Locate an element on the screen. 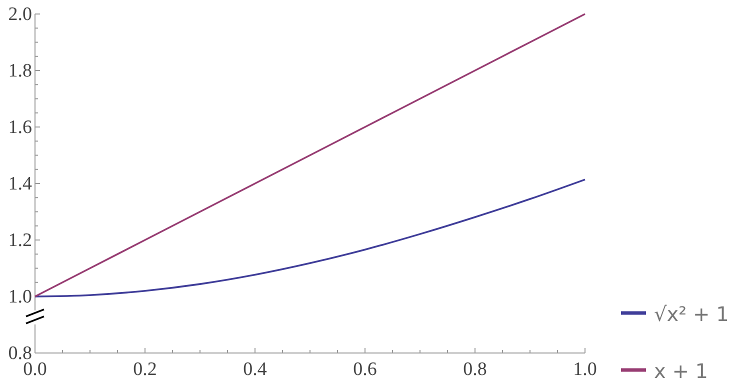 The width and height of the screenshot is (739, 386). y-tick-label: 2.0 is located at coordinates (20, 14).